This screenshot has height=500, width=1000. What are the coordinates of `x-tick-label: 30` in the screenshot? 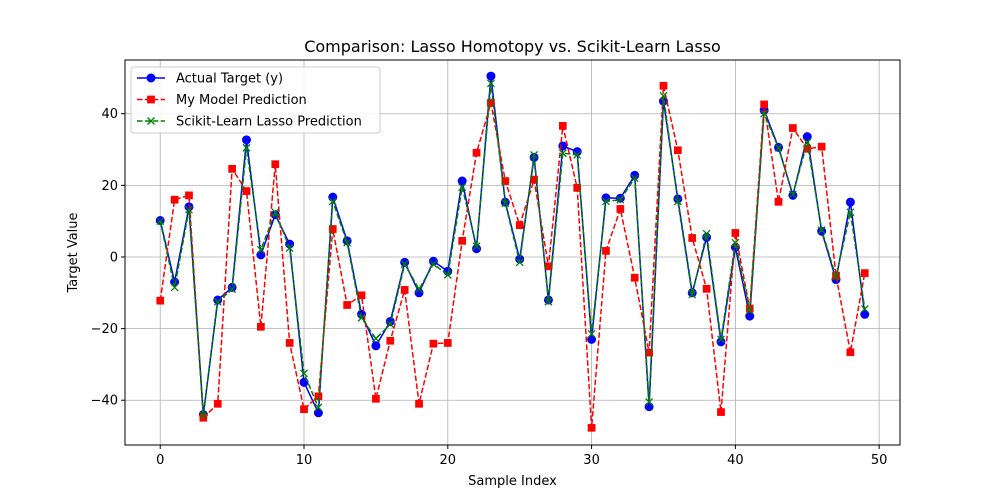 It's located at (591, 460).